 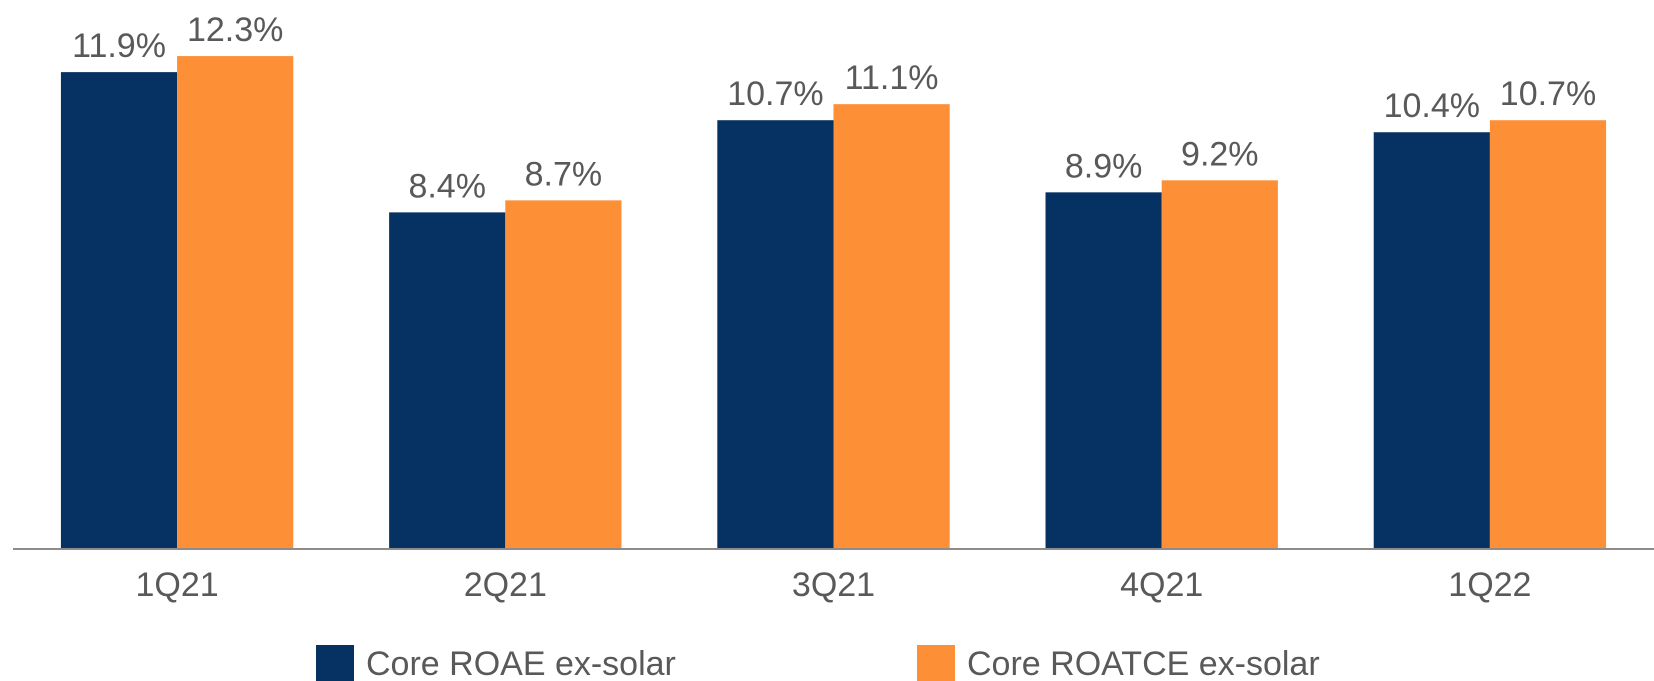 What do you see at coordinates (1161, 585) in the screenshot?
I see `x-tick-label: 4Q21` at bounding box center [1161, 585].